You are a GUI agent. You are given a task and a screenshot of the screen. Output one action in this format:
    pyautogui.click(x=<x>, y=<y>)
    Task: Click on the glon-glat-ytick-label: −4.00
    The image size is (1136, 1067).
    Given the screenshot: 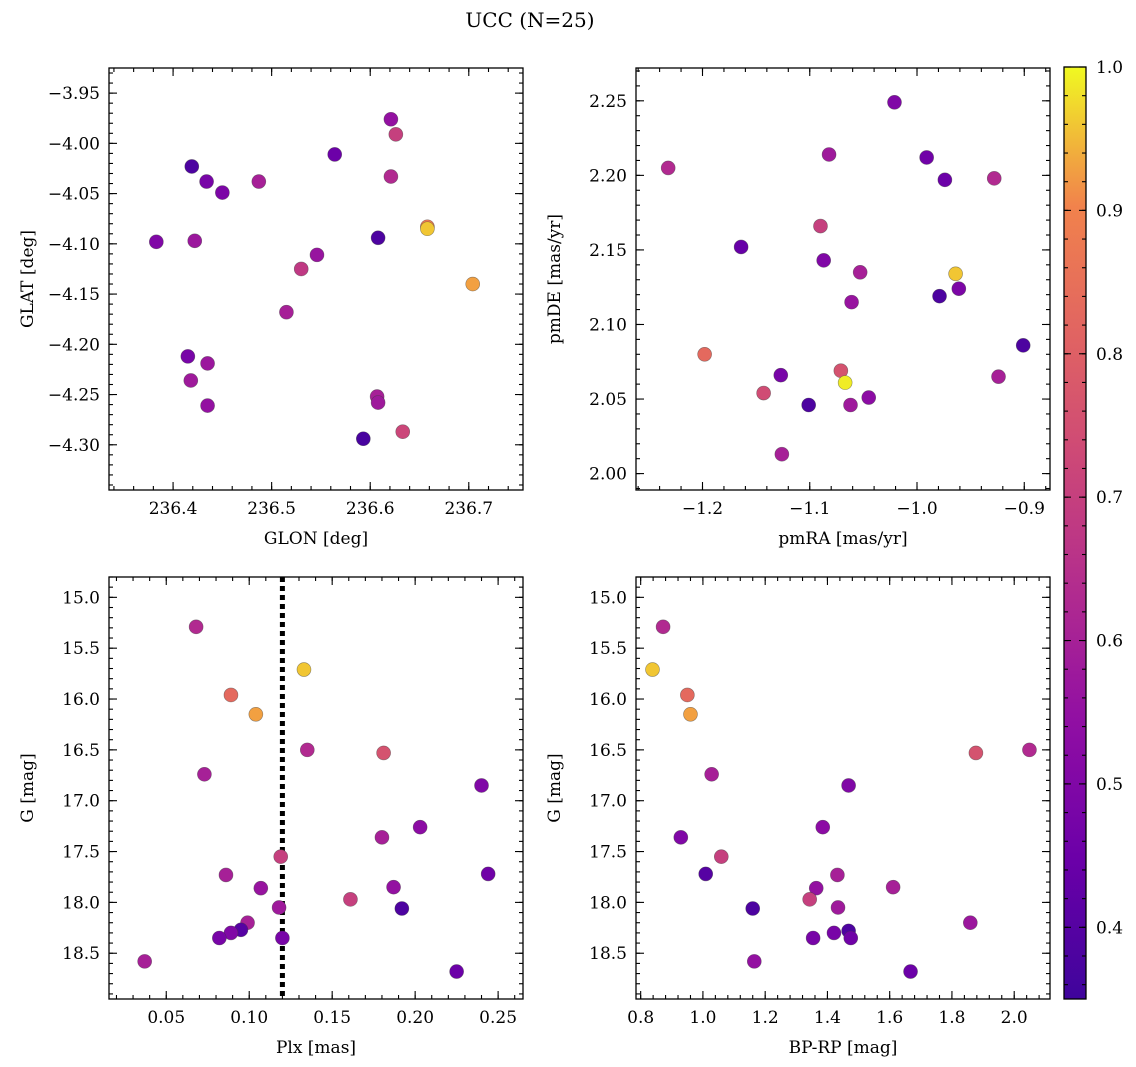 What is the action you would take?
    pyautogui.click(x=74, y=144)
    